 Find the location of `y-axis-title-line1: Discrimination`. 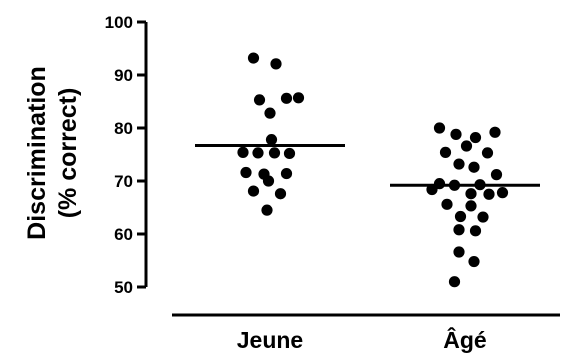

y-axis-title-line1: Discrimination is located at coordinates (37, 153).